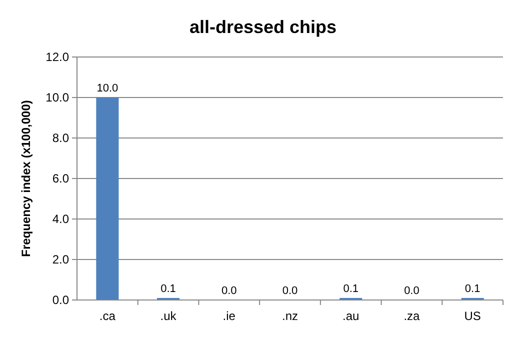 Image resolution: width=526 pixels, height=338 pixels. Describe the element at coordinates (61, 219) in the screenshot. I see `y-tick-label: 4.0` at that location.